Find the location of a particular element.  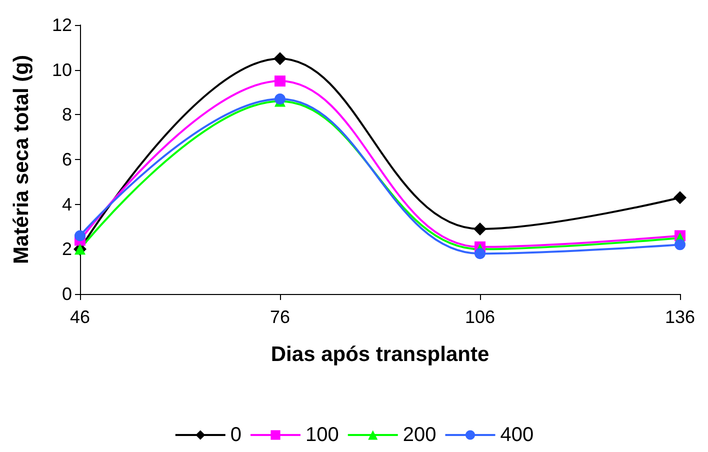

legend-label: 200 is located at coordinates (419, 435).